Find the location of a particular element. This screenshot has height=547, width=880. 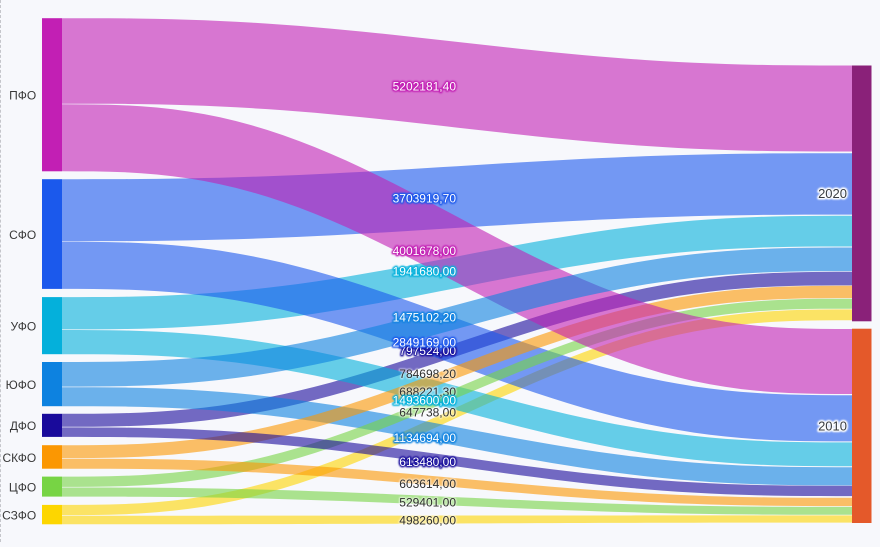

svg-text: ДФО is located at coordinates (23, 426).